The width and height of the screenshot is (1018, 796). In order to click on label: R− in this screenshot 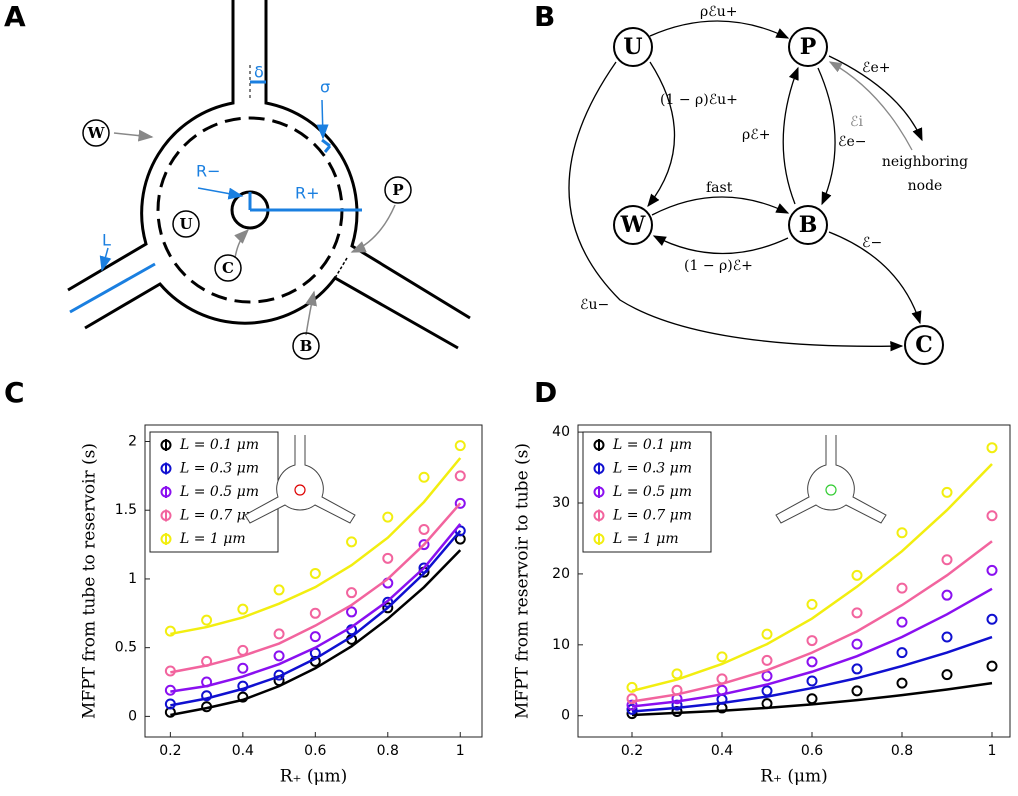, I will do `click(208, 171)`.